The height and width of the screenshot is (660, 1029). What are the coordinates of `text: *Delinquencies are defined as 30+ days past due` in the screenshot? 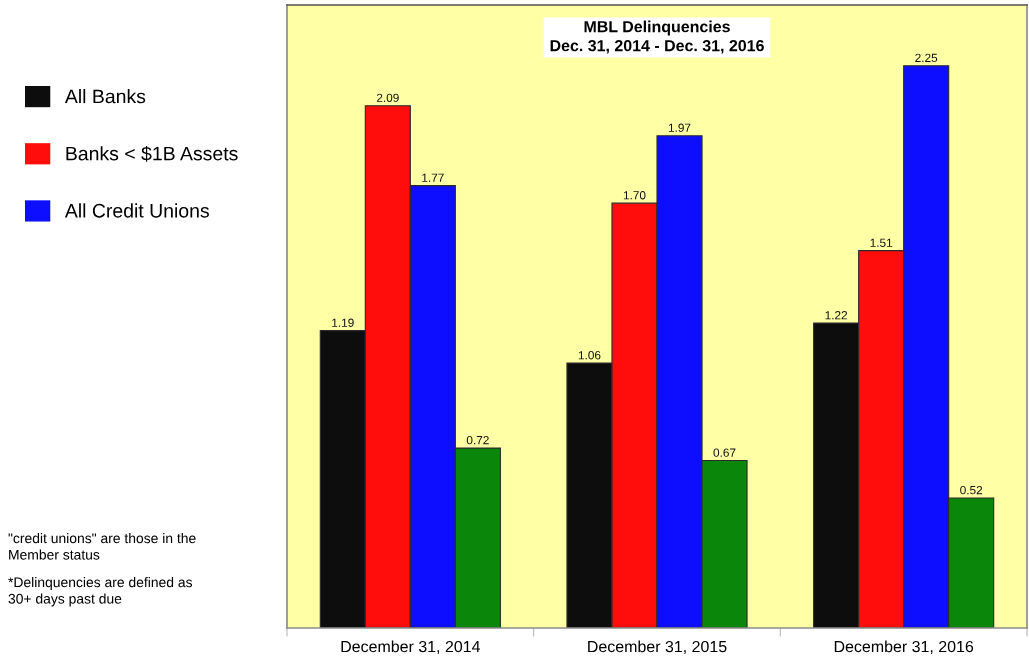 It's located at (100, 592).